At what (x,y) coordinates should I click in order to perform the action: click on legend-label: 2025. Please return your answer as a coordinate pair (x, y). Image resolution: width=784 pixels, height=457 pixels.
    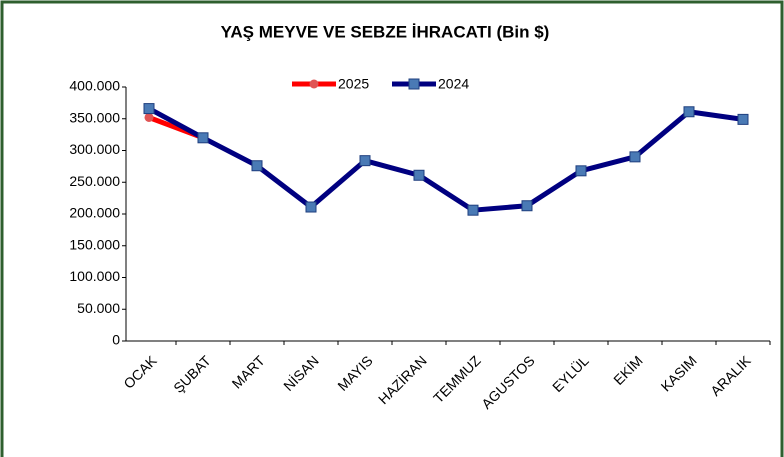
    Looking at the image, I should click on (353, 84).